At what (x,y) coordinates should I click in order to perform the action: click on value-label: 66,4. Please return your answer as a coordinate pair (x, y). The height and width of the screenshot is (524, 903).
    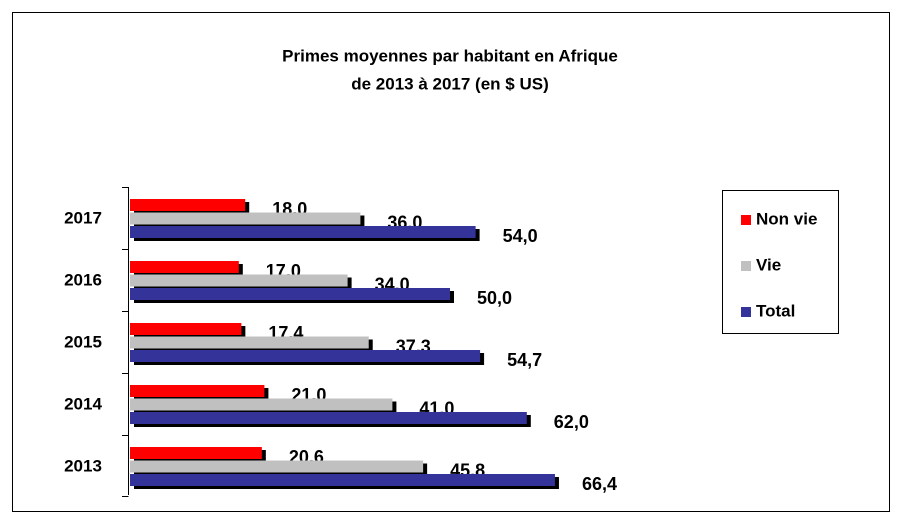
    Looking at the image, I should click on (599, 484).